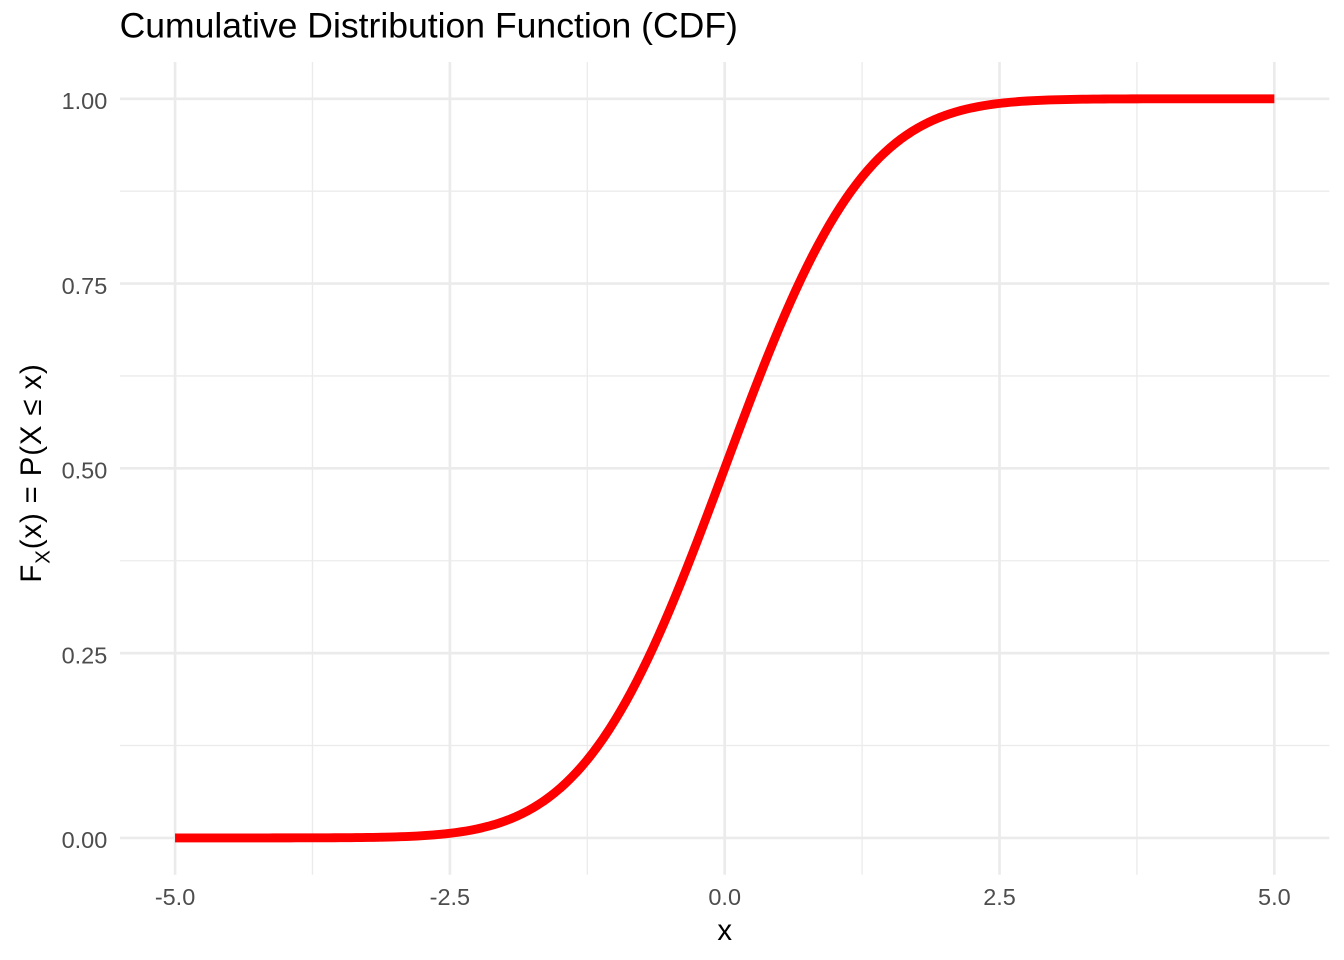  Describe the element at coordinates (175, 897) in the screenshot. I see `svg-text: -5.0` at that location.